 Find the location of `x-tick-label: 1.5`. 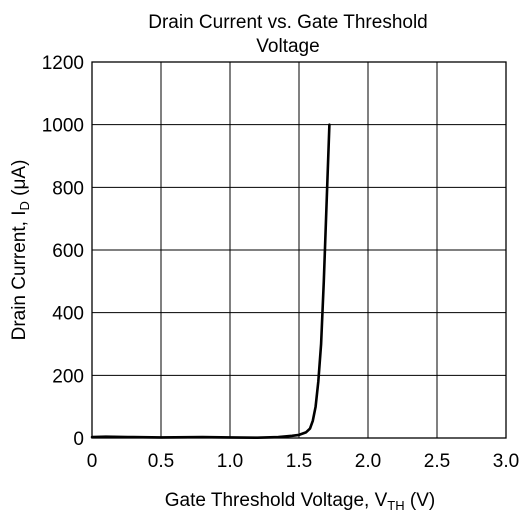

x-tick-label: 1.5 is located at coordinates (299, 461).